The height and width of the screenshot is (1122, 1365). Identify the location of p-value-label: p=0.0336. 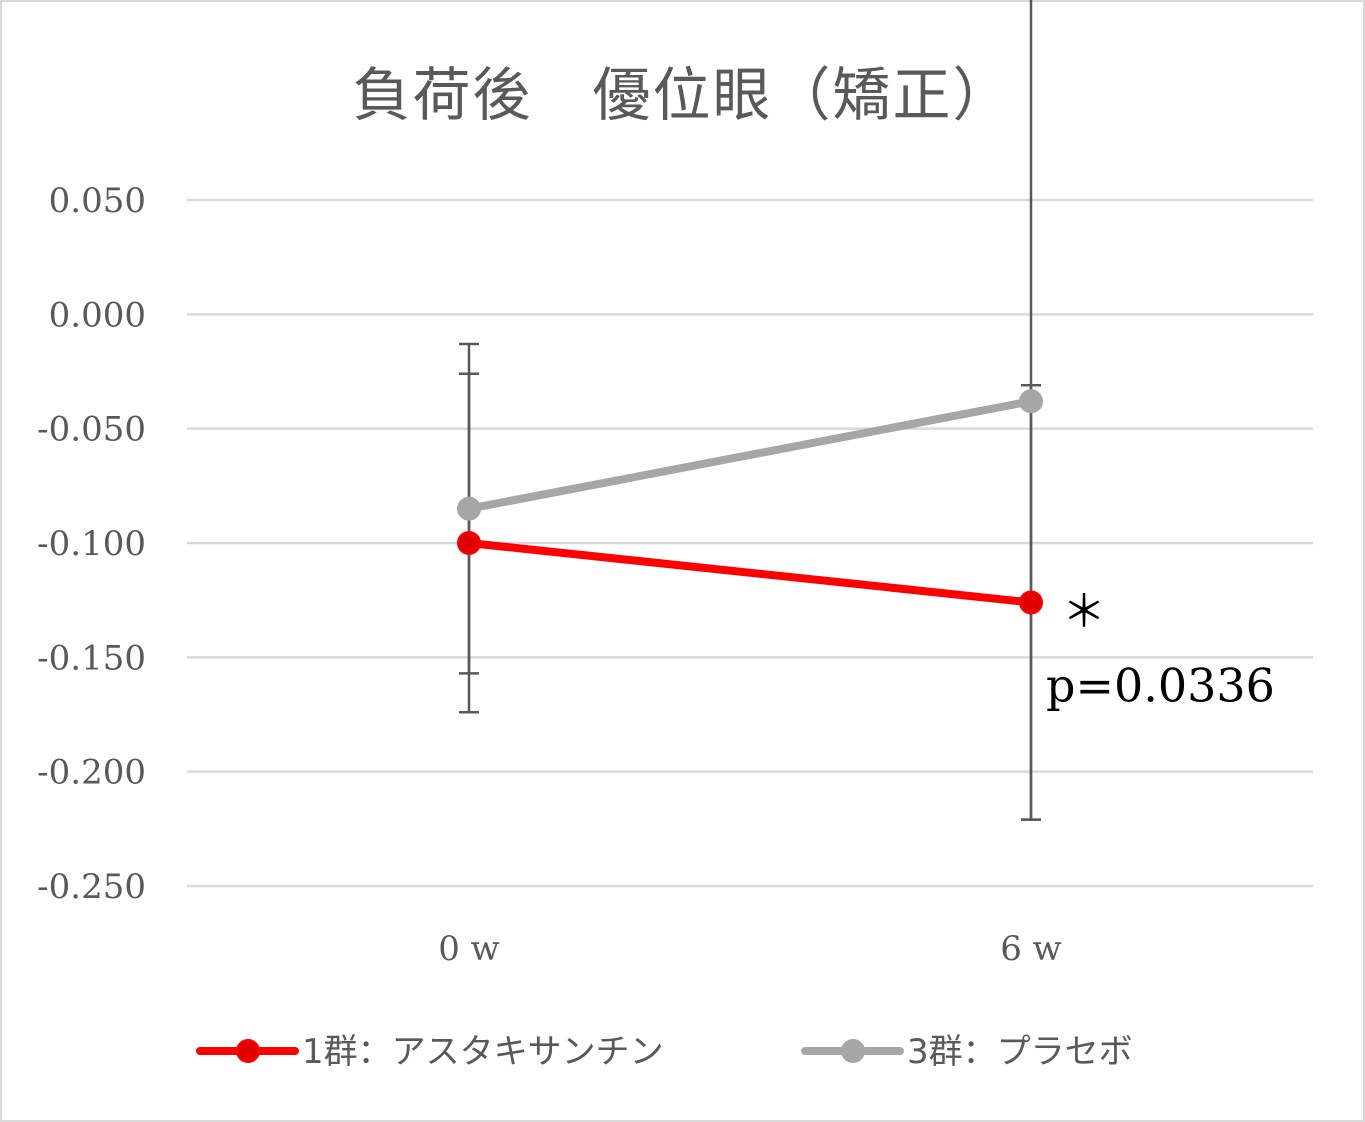
(1160, 685).